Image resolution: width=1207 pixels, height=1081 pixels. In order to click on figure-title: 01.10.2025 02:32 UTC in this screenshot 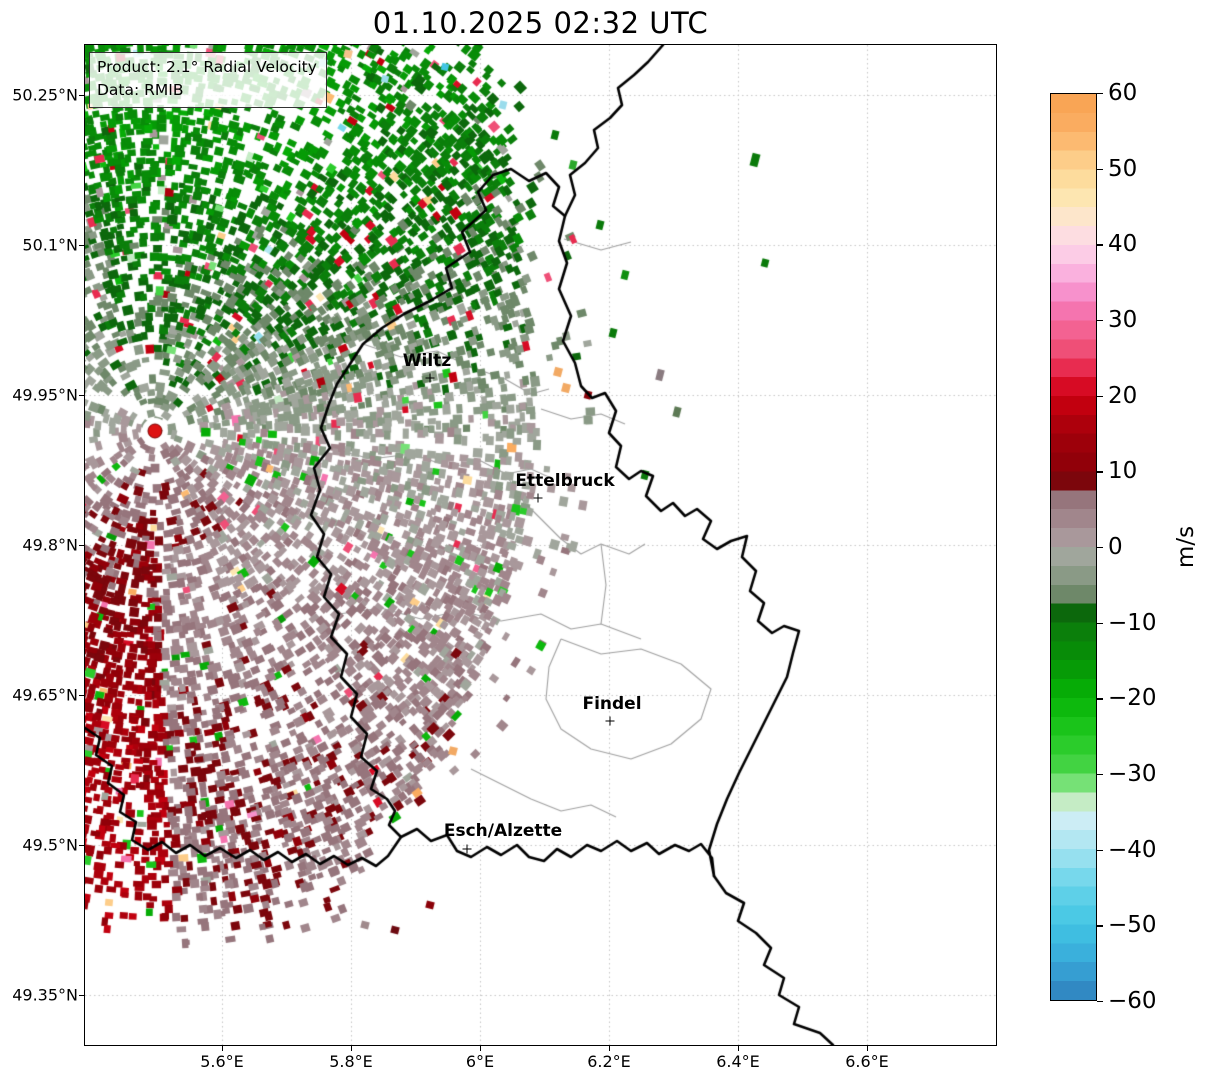, I will do `click(540, 23)`.